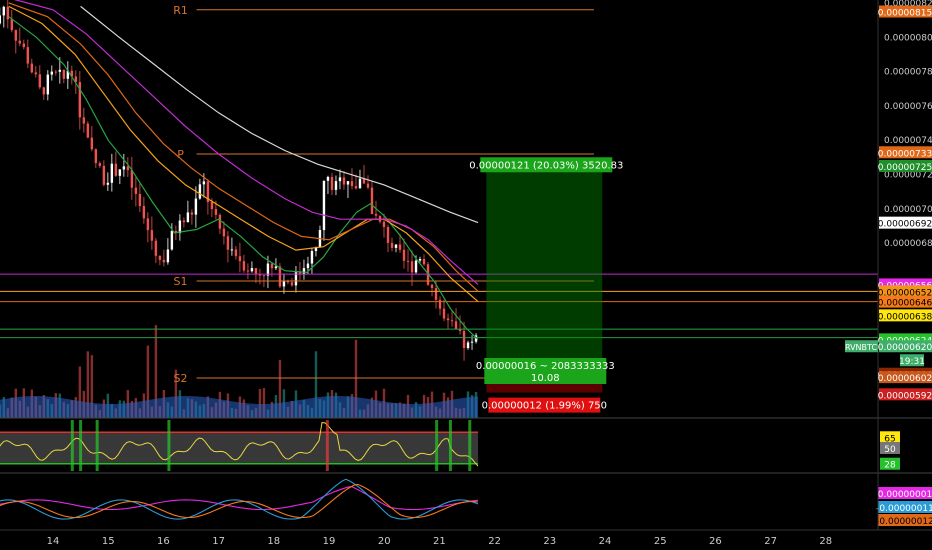  I want to click on x-tick-label: 19, so click(329, 541).